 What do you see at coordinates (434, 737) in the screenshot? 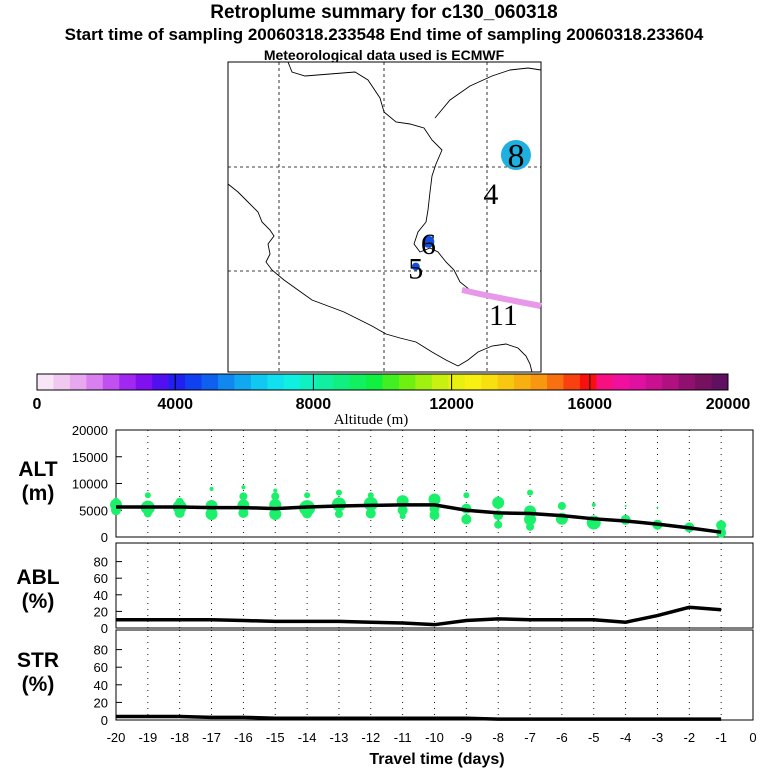
I see `x-tick-label: -10` at bounding box center [434, 737].